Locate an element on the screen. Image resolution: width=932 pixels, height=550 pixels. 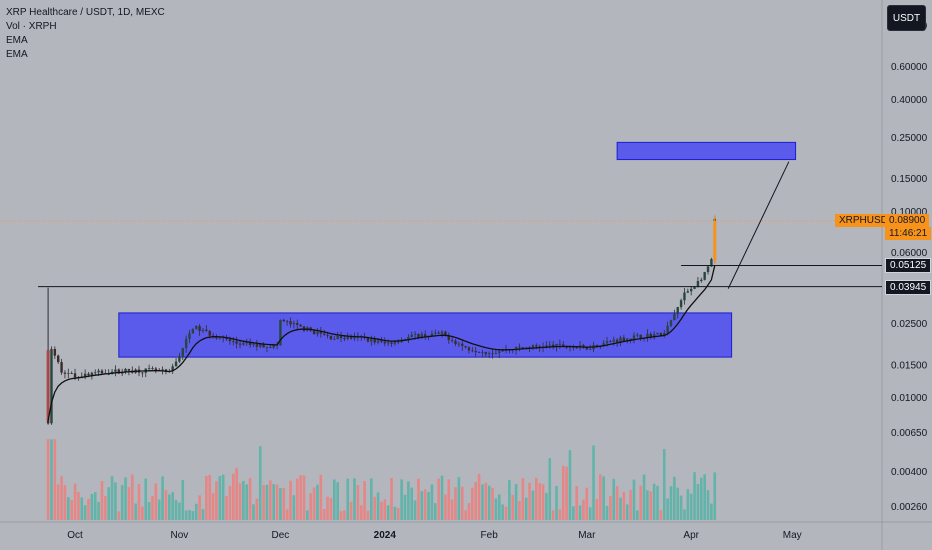
legend-title: XRP Healthcare / USDT, 1D, MEXC is located at coordinates (85, 12).